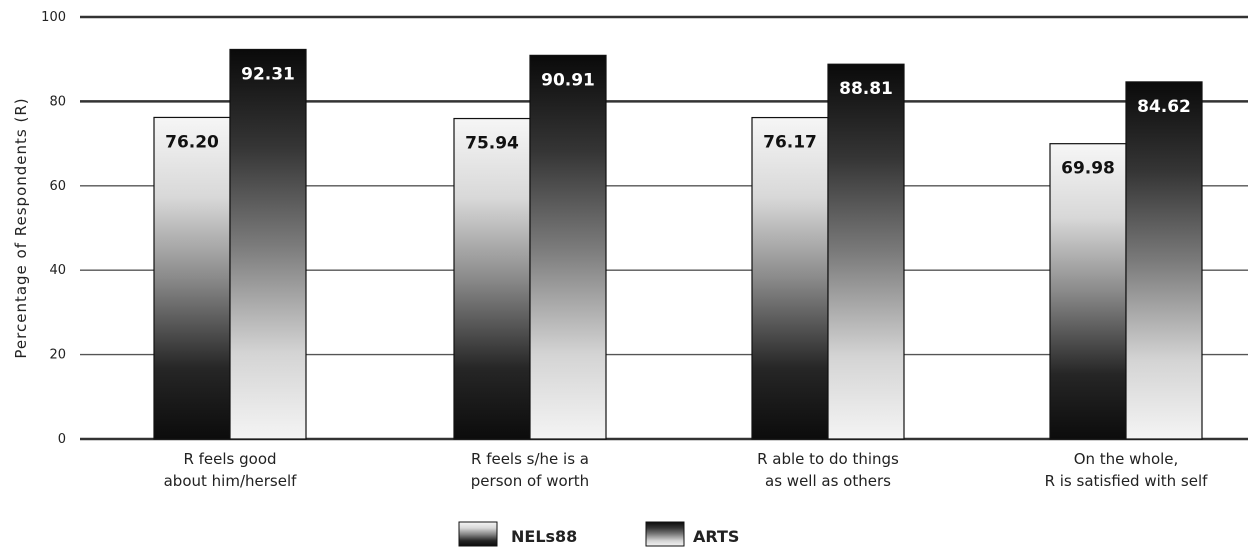  I want to click on category-label: R is satisfied with self, so click(1127, 481).